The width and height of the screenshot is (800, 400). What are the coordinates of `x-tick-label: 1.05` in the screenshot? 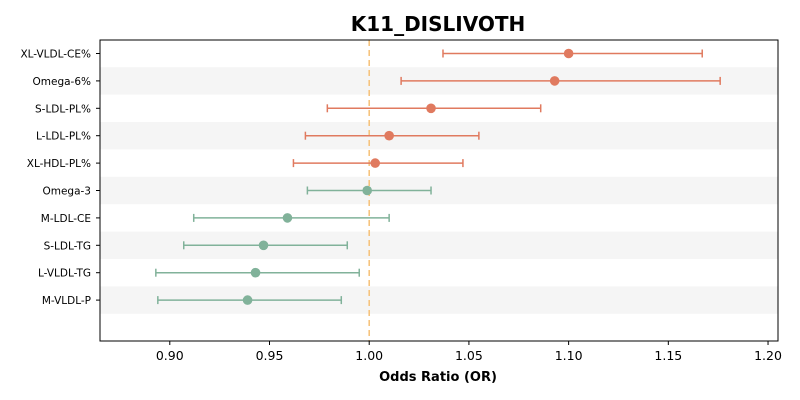 It's located at (469, 355).